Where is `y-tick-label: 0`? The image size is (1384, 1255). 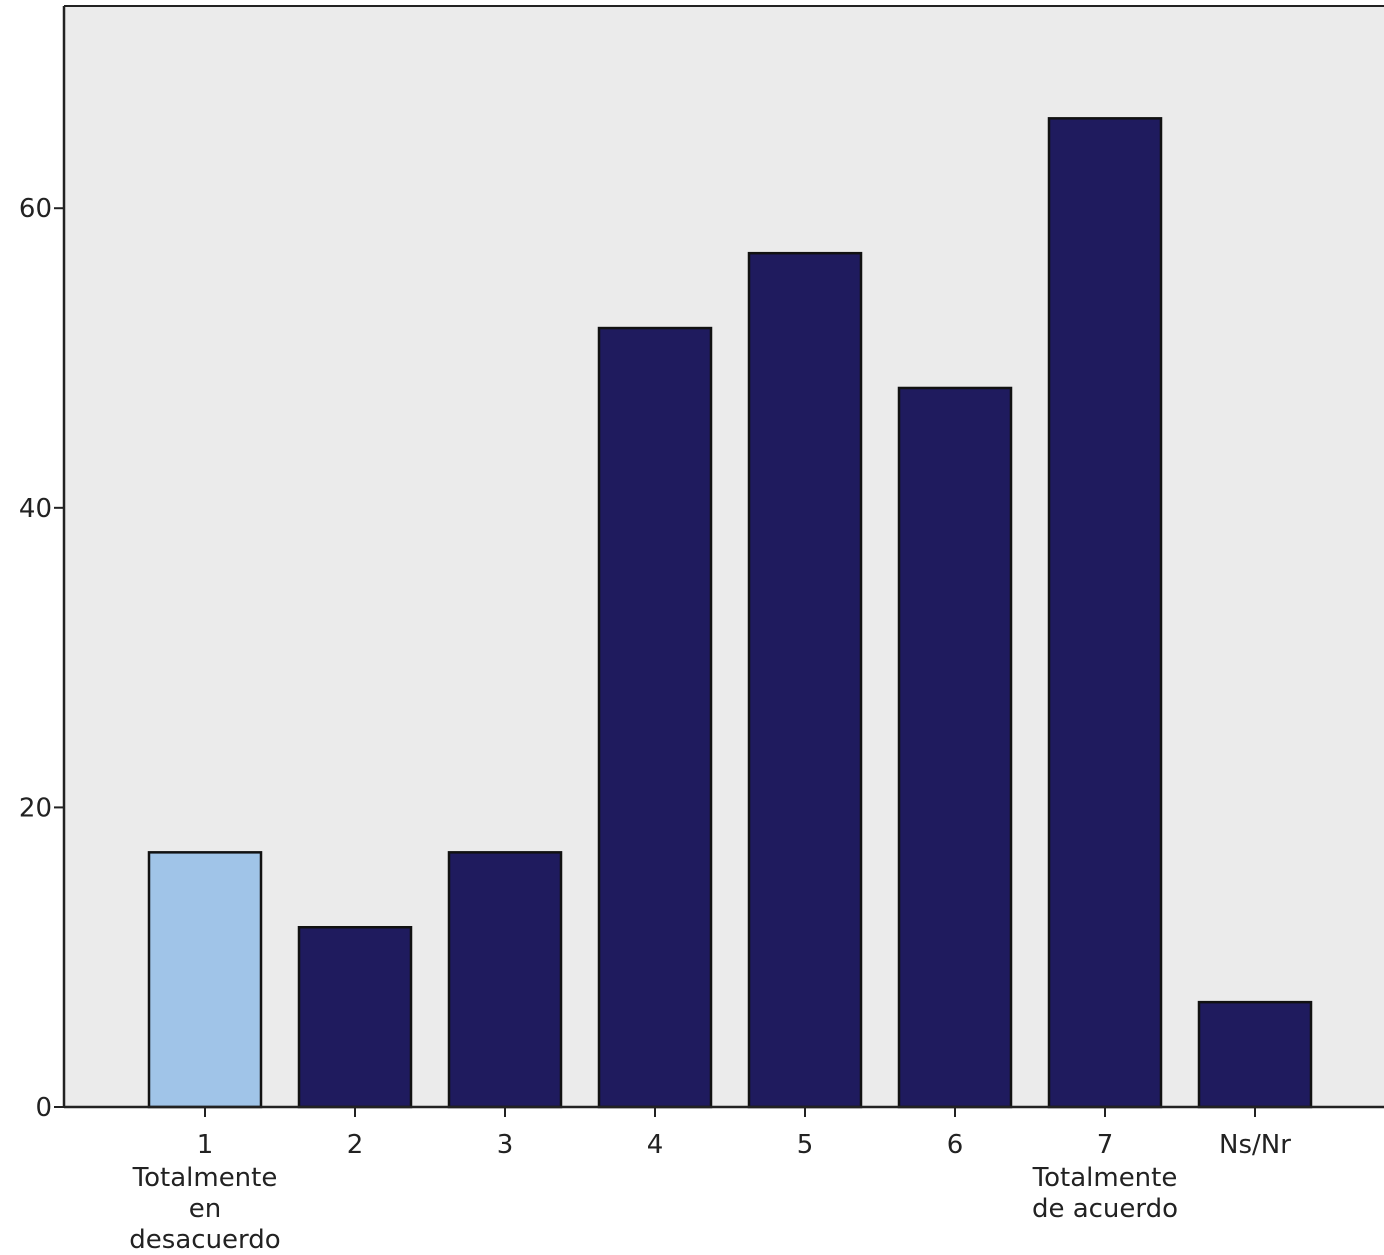
y-tick-label: 0 is located at coordinates (43, 1108).